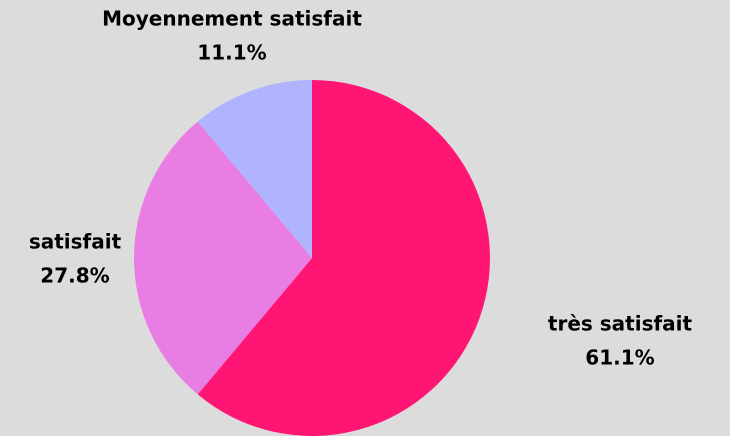 This screenshot has height=436, width=730. Describe the element at coordinates (231, 53) in the screenshot. I see `slice-value-label: 11.1%` at that location.